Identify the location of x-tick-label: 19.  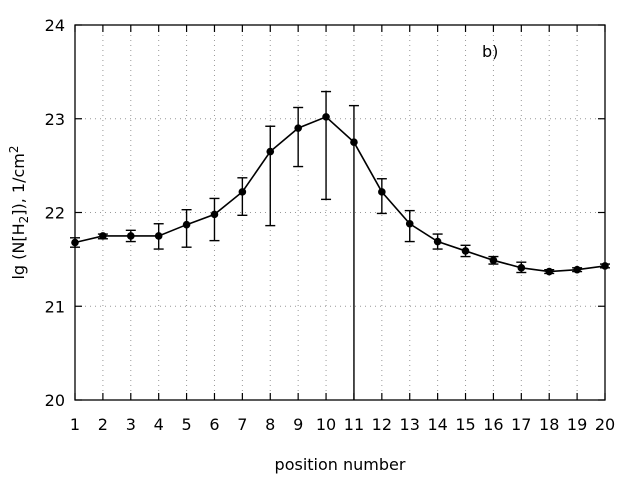
(577, 424).